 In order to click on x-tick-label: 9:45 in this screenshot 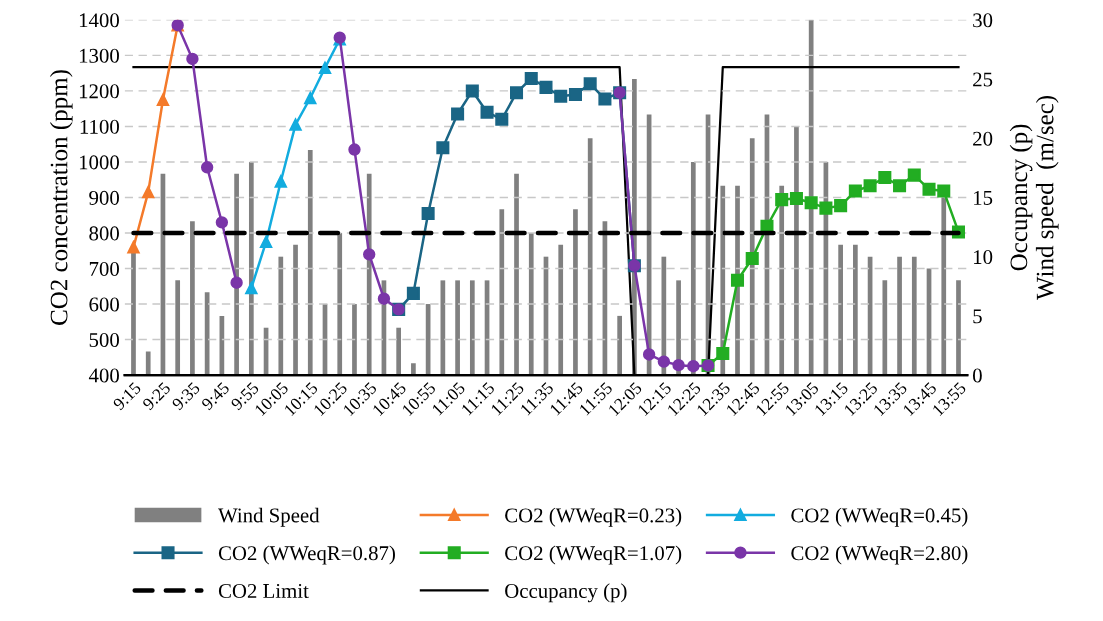, I will do `click(215, 396)`.